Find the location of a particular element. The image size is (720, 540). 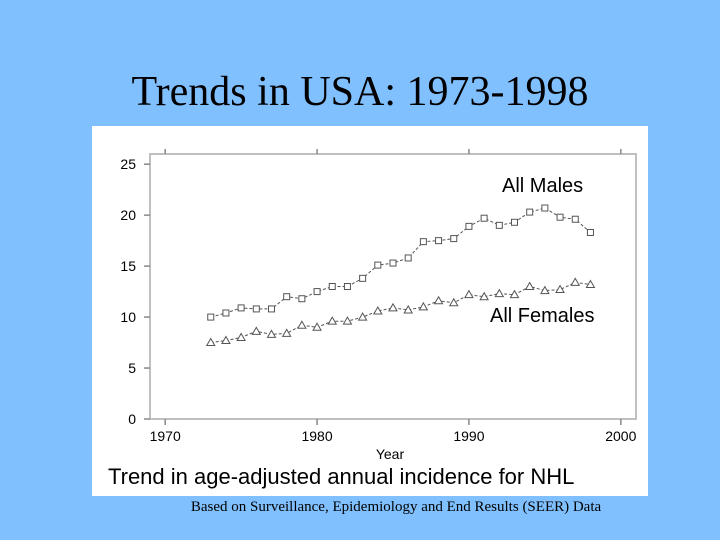

point-all-males-1976 is located at coordinates (256, 309).